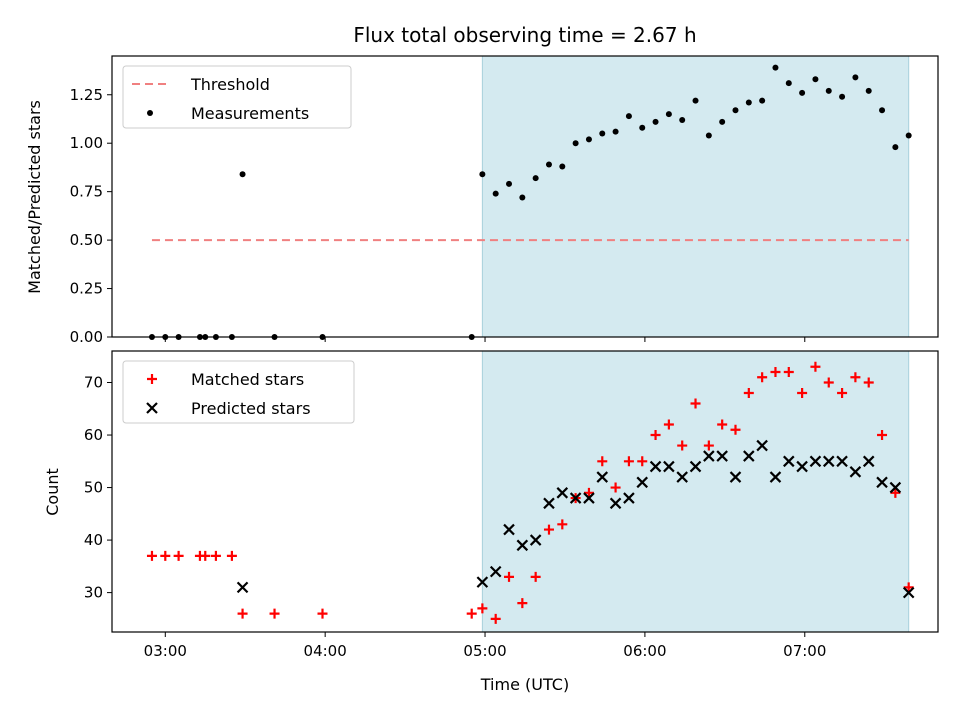 Image resolution: width=960 pixels, height=720 pixels. I want to click on bottom-y-tick-label: 60, so click(93, 435).